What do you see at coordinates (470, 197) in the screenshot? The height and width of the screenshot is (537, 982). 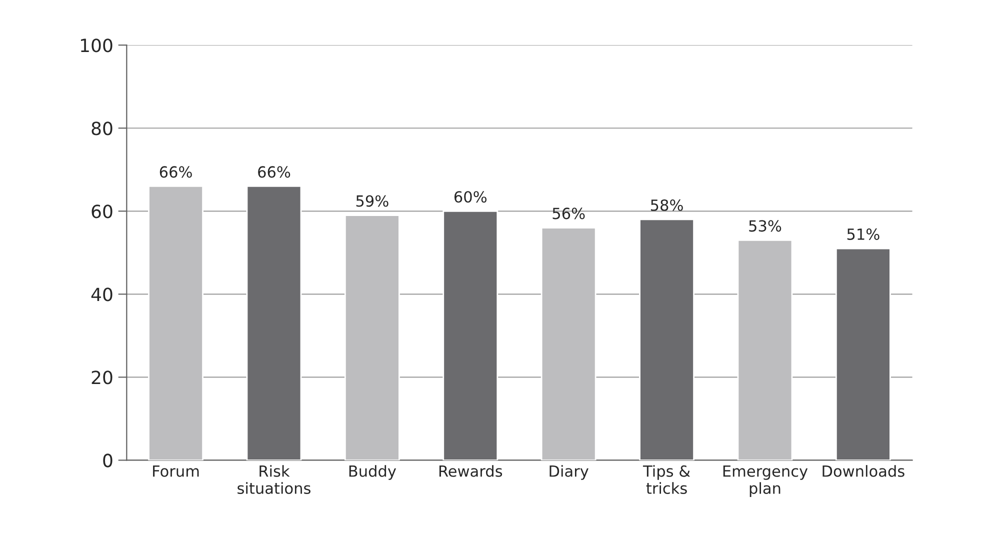 I see `data-label: 60%` at bounding box center [470, 197].